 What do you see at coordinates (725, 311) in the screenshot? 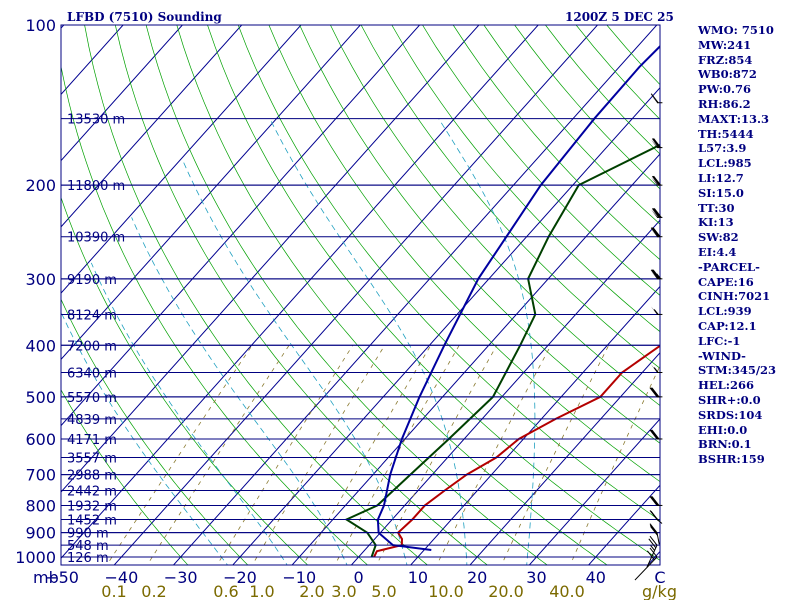
I see `index-item: LCL:939` at bounding box center [725, 311].